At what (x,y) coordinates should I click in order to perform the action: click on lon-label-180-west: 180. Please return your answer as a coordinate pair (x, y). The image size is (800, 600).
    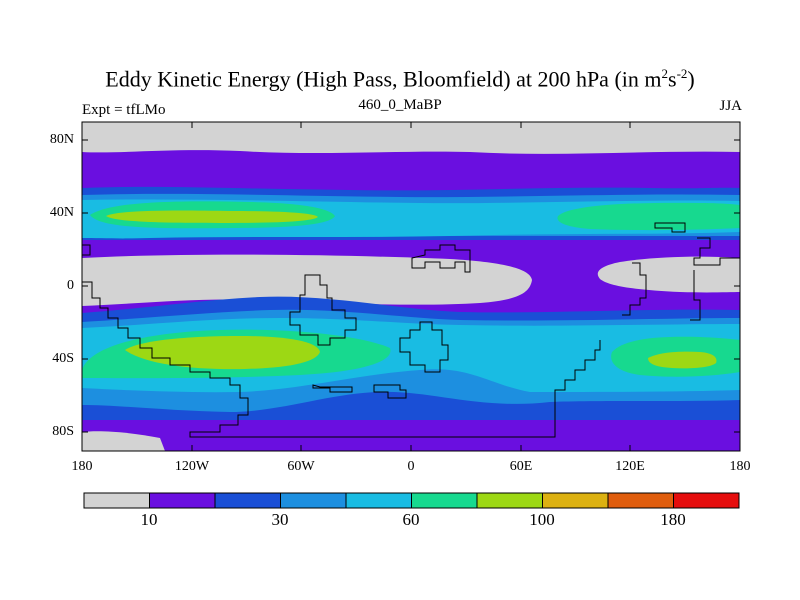
    Looking at the image, I should click on (82, 466).